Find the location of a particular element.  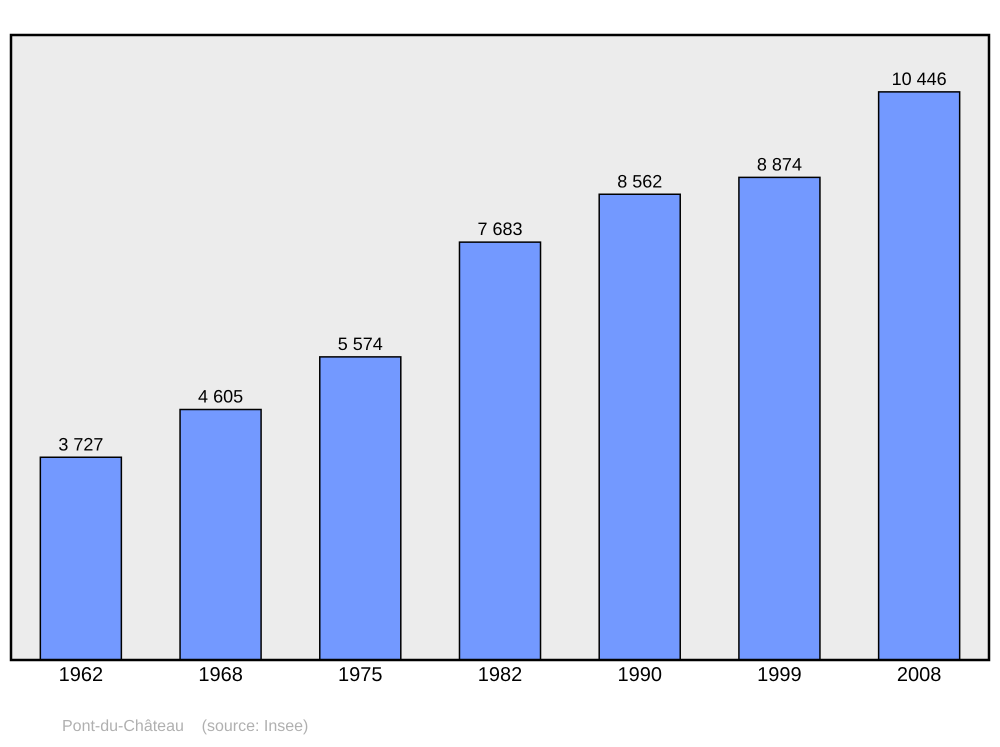

data-label: 3 727 is located at coordinates (81, 444).